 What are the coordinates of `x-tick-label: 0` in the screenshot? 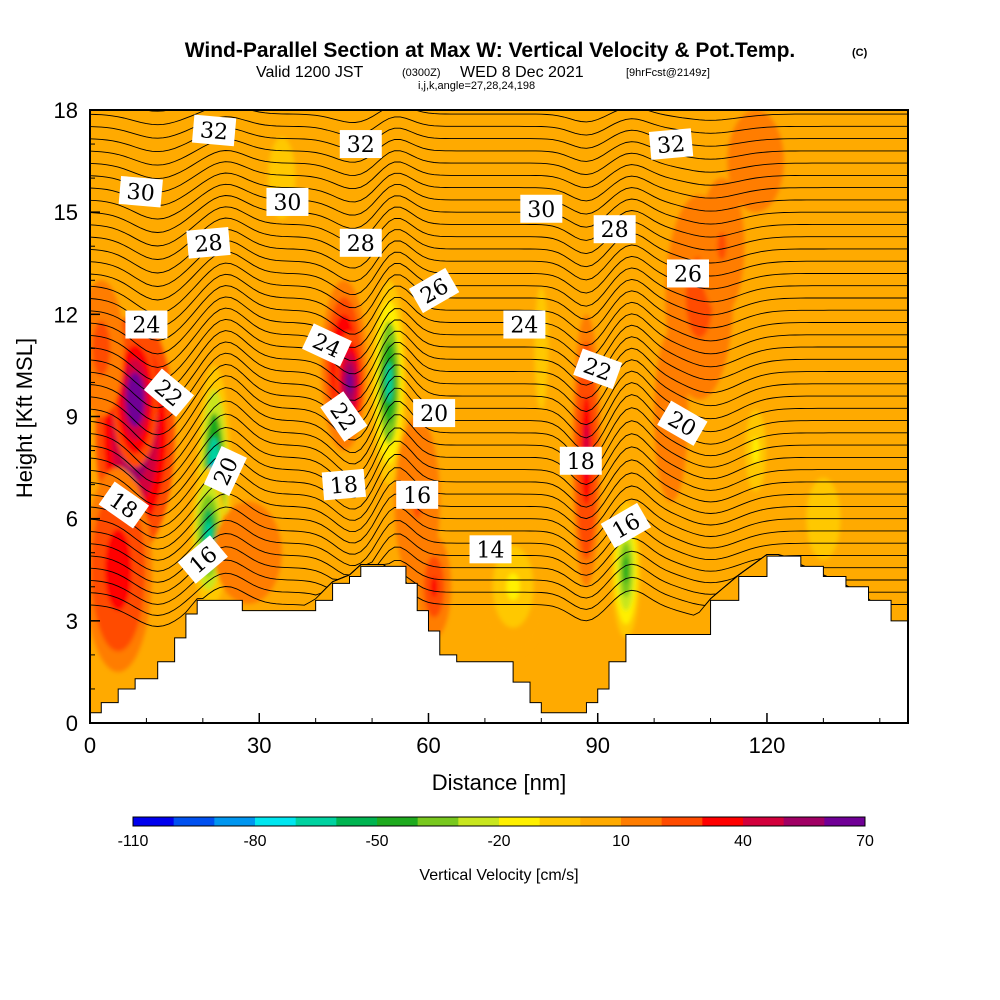 It's located at (90, 745).